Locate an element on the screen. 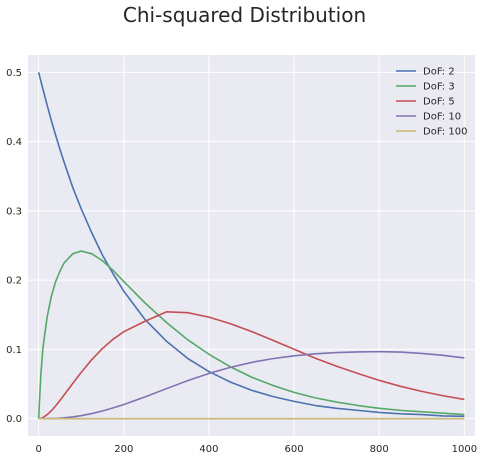 The width and height of the screenshot is (481, 462). legend-label: DoF: 2 is located at coordinates (439, 72).